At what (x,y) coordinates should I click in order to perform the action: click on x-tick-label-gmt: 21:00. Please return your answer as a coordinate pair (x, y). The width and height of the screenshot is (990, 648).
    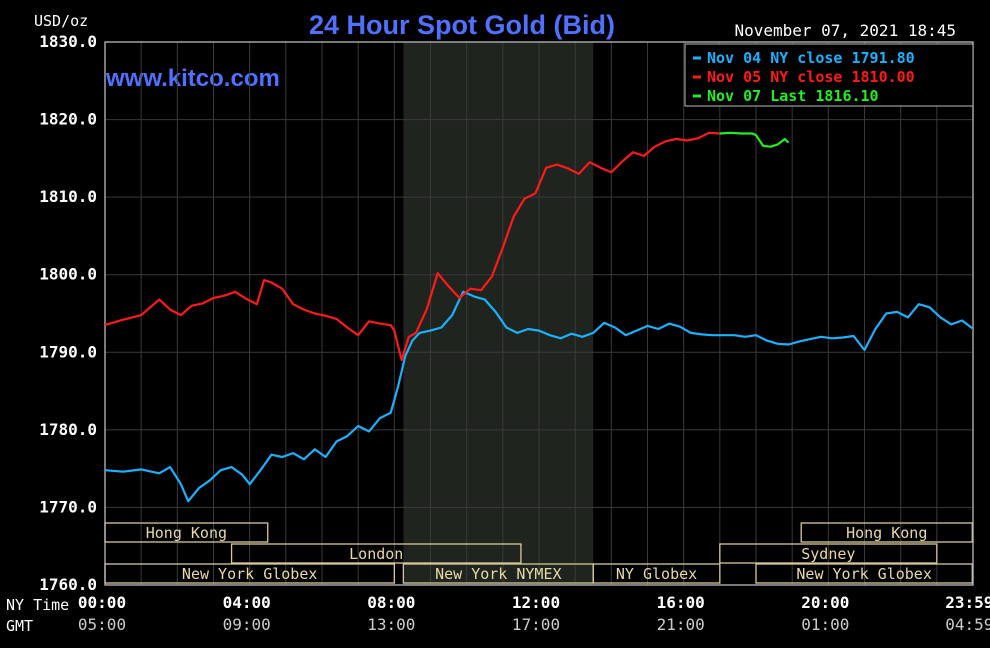
    Looking at the image, I should click on (681, 624).